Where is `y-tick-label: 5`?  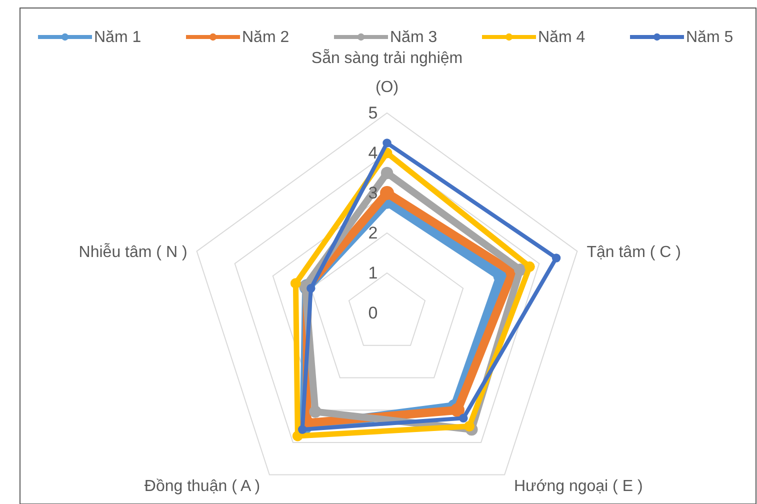 y-tick-label: 5 is located at coordinates (373, 113).